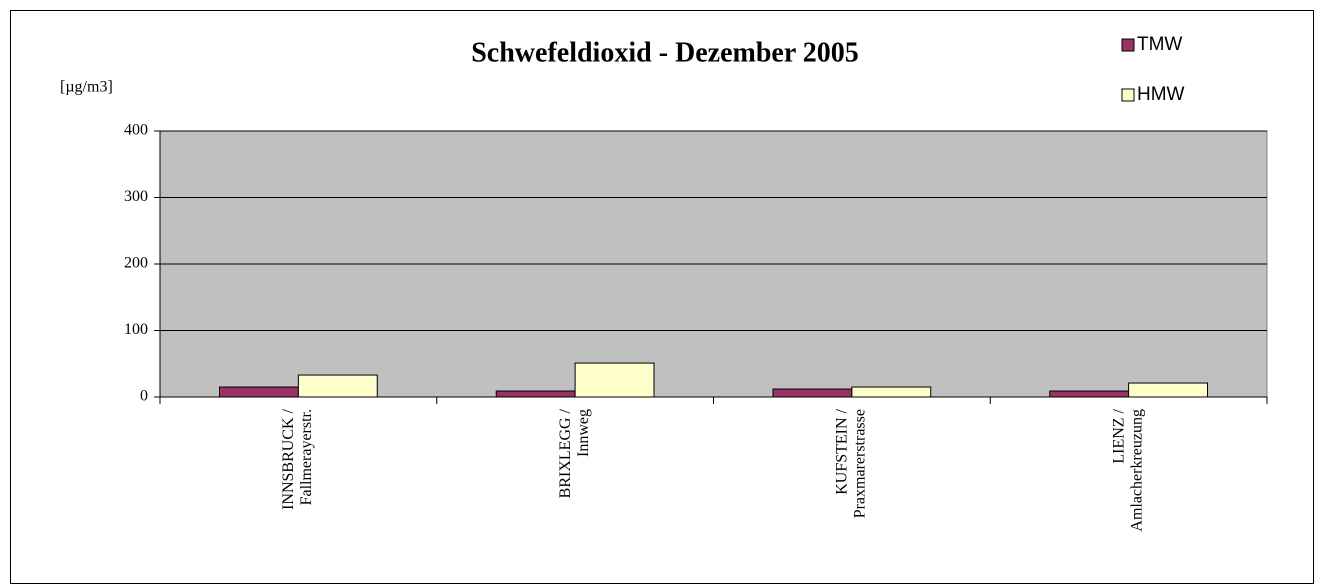 Image resolution: width=1324 pixels, height=585 pixels. What do you see at coordinates (136, 196) in the screenshot?
I see `y-tick-label: 300` at bounding box center [136, 196].